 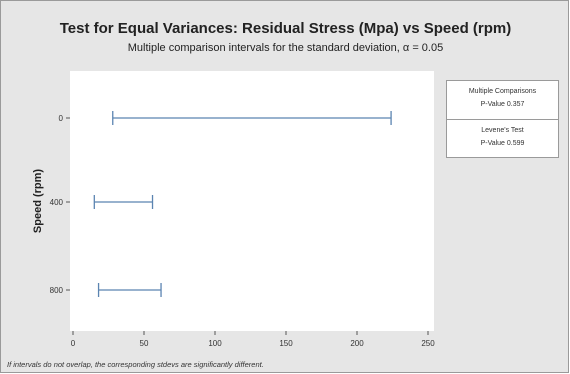 I want to click on stats-pvalue: P-Value 0.599, so click(x=502, y=143).